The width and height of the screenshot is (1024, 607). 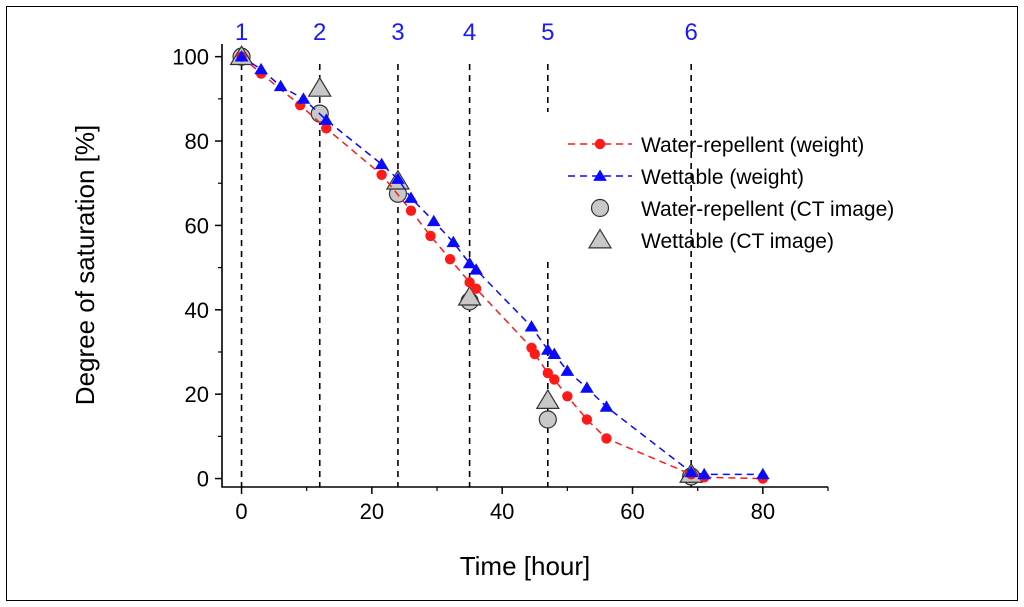 I want to click on y-tick-label: 100, so click(x=190, y=57).